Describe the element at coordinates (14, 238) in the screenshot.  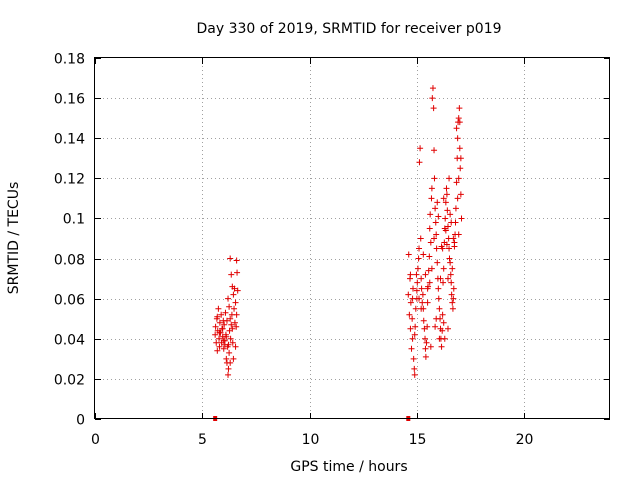
I see `y-axis-label: SRMTID / TECUs` at that location.